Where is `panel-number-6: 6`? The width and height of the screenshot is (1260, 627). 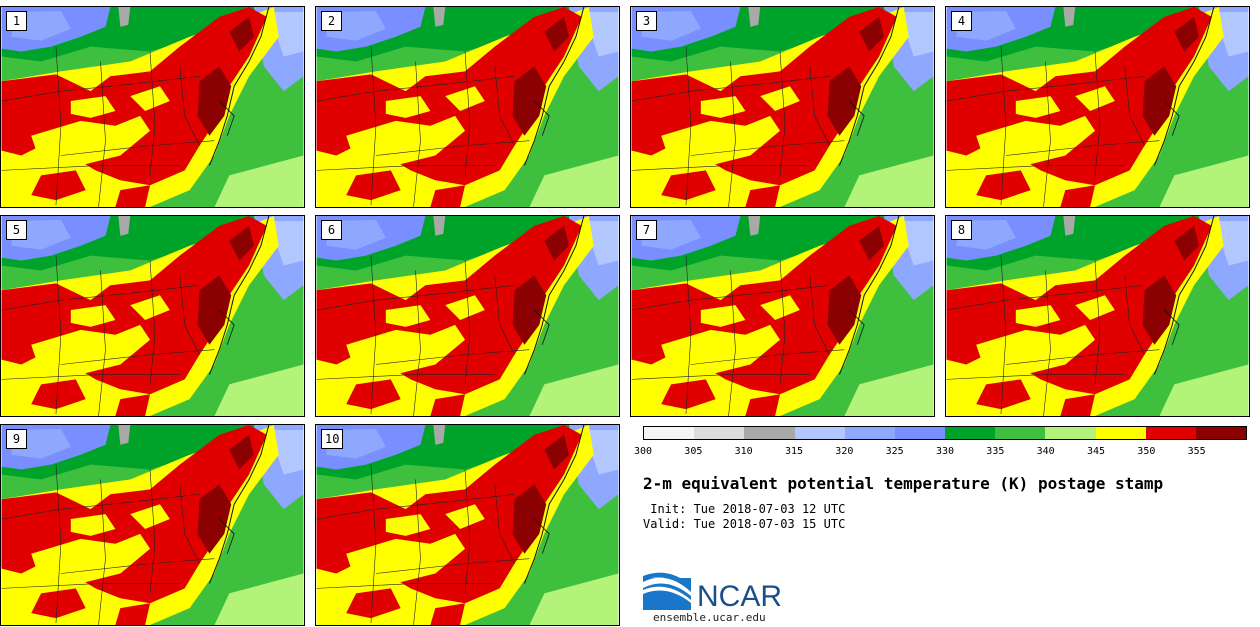 panel-number-6: 6 is located at coordinates (331, 230).